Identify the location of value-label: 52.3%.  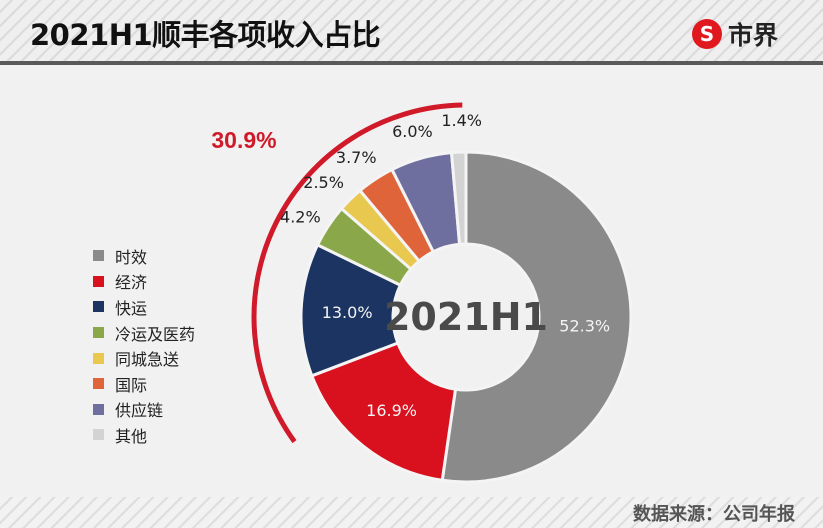
(584, 326).